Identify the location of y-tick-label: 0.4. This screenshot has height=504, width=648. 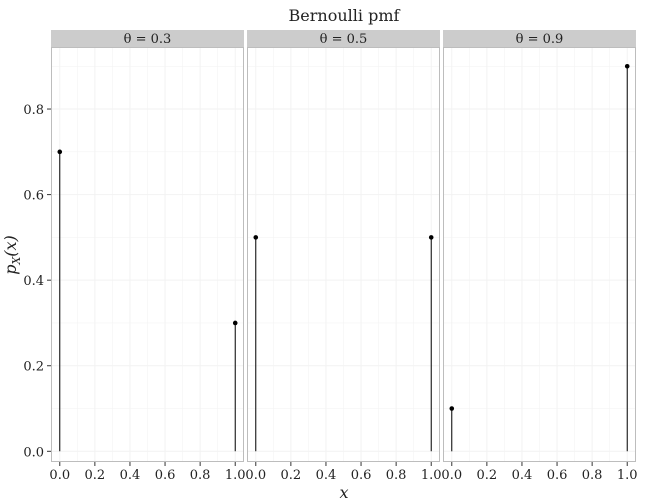
(33, 281).